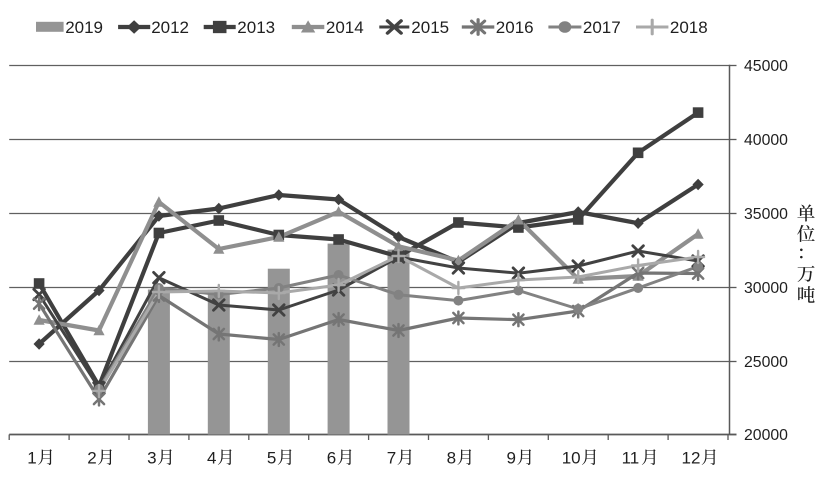 The height and width of the screenshot is (483, 825). Describe the element at coordinates (430, 27) in the screenshot. I see `svg-text: 2015` at that location.